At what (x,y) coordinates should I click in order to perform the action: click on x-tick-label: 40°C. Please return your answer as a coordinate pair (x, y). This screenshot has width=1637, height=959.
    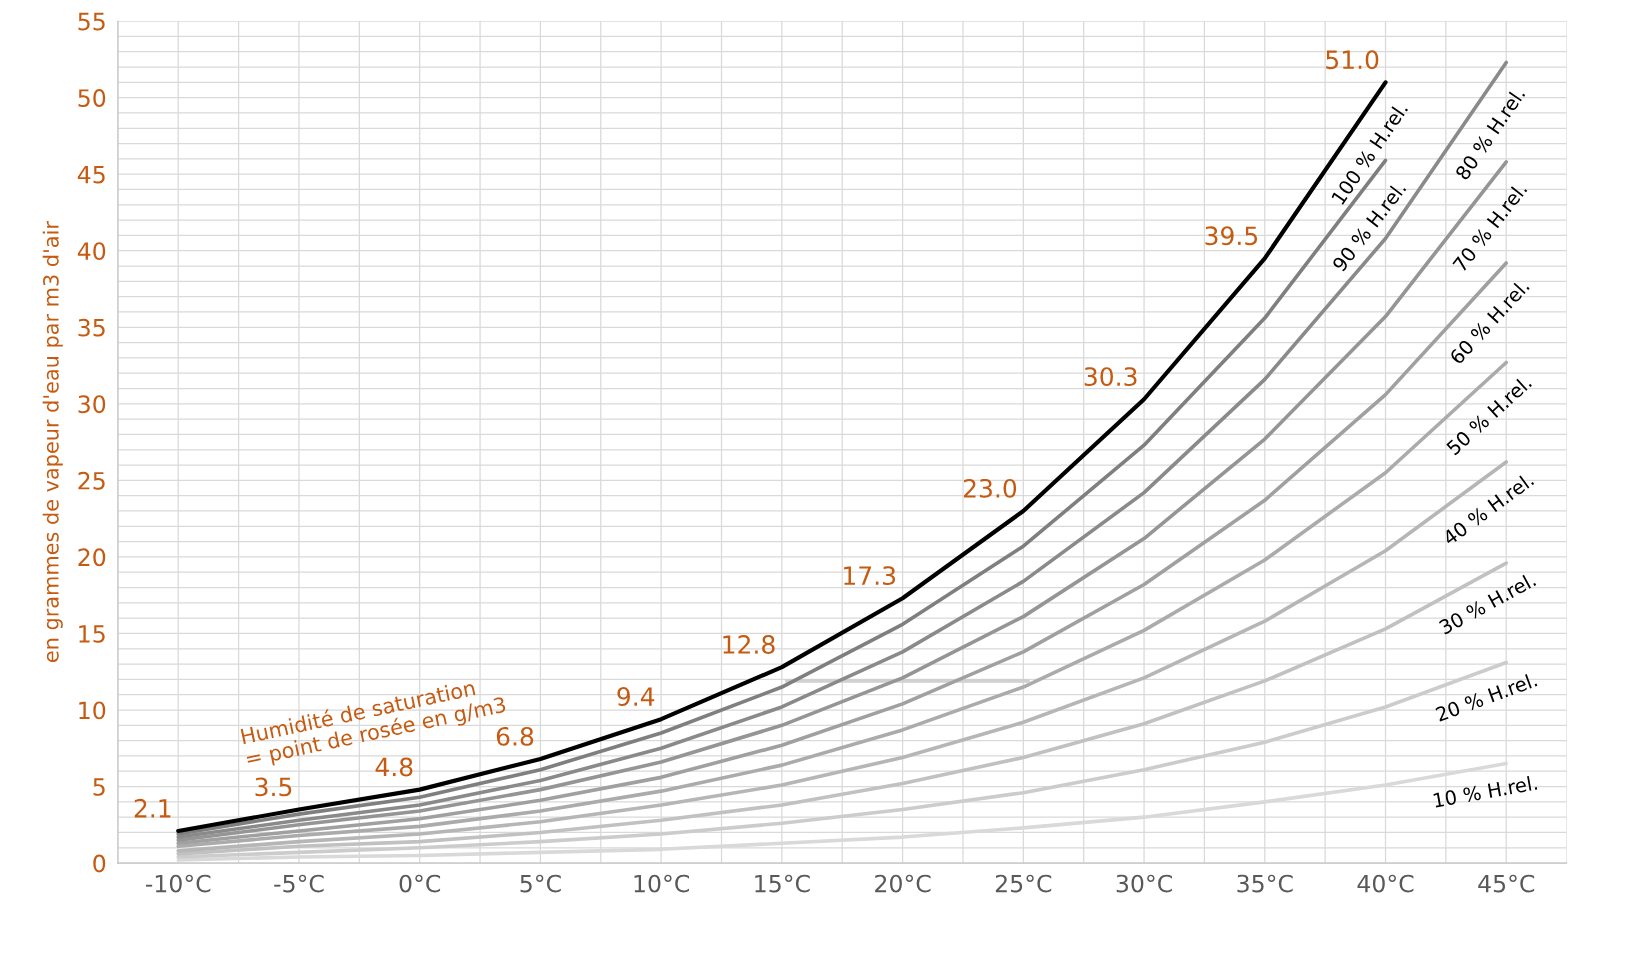
    Looking at the image, I should click on (1385, 883).